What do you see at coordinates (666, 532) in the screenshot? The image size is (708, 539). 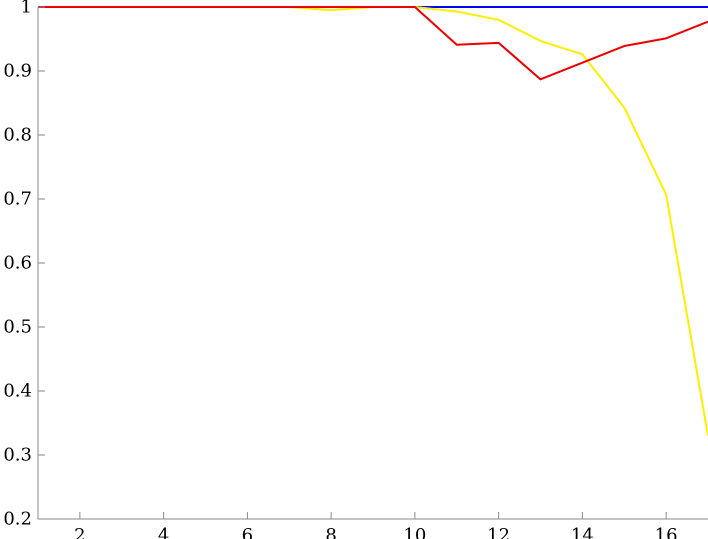 I see `x-tick-label: 16` at bounding box center [666, 532].